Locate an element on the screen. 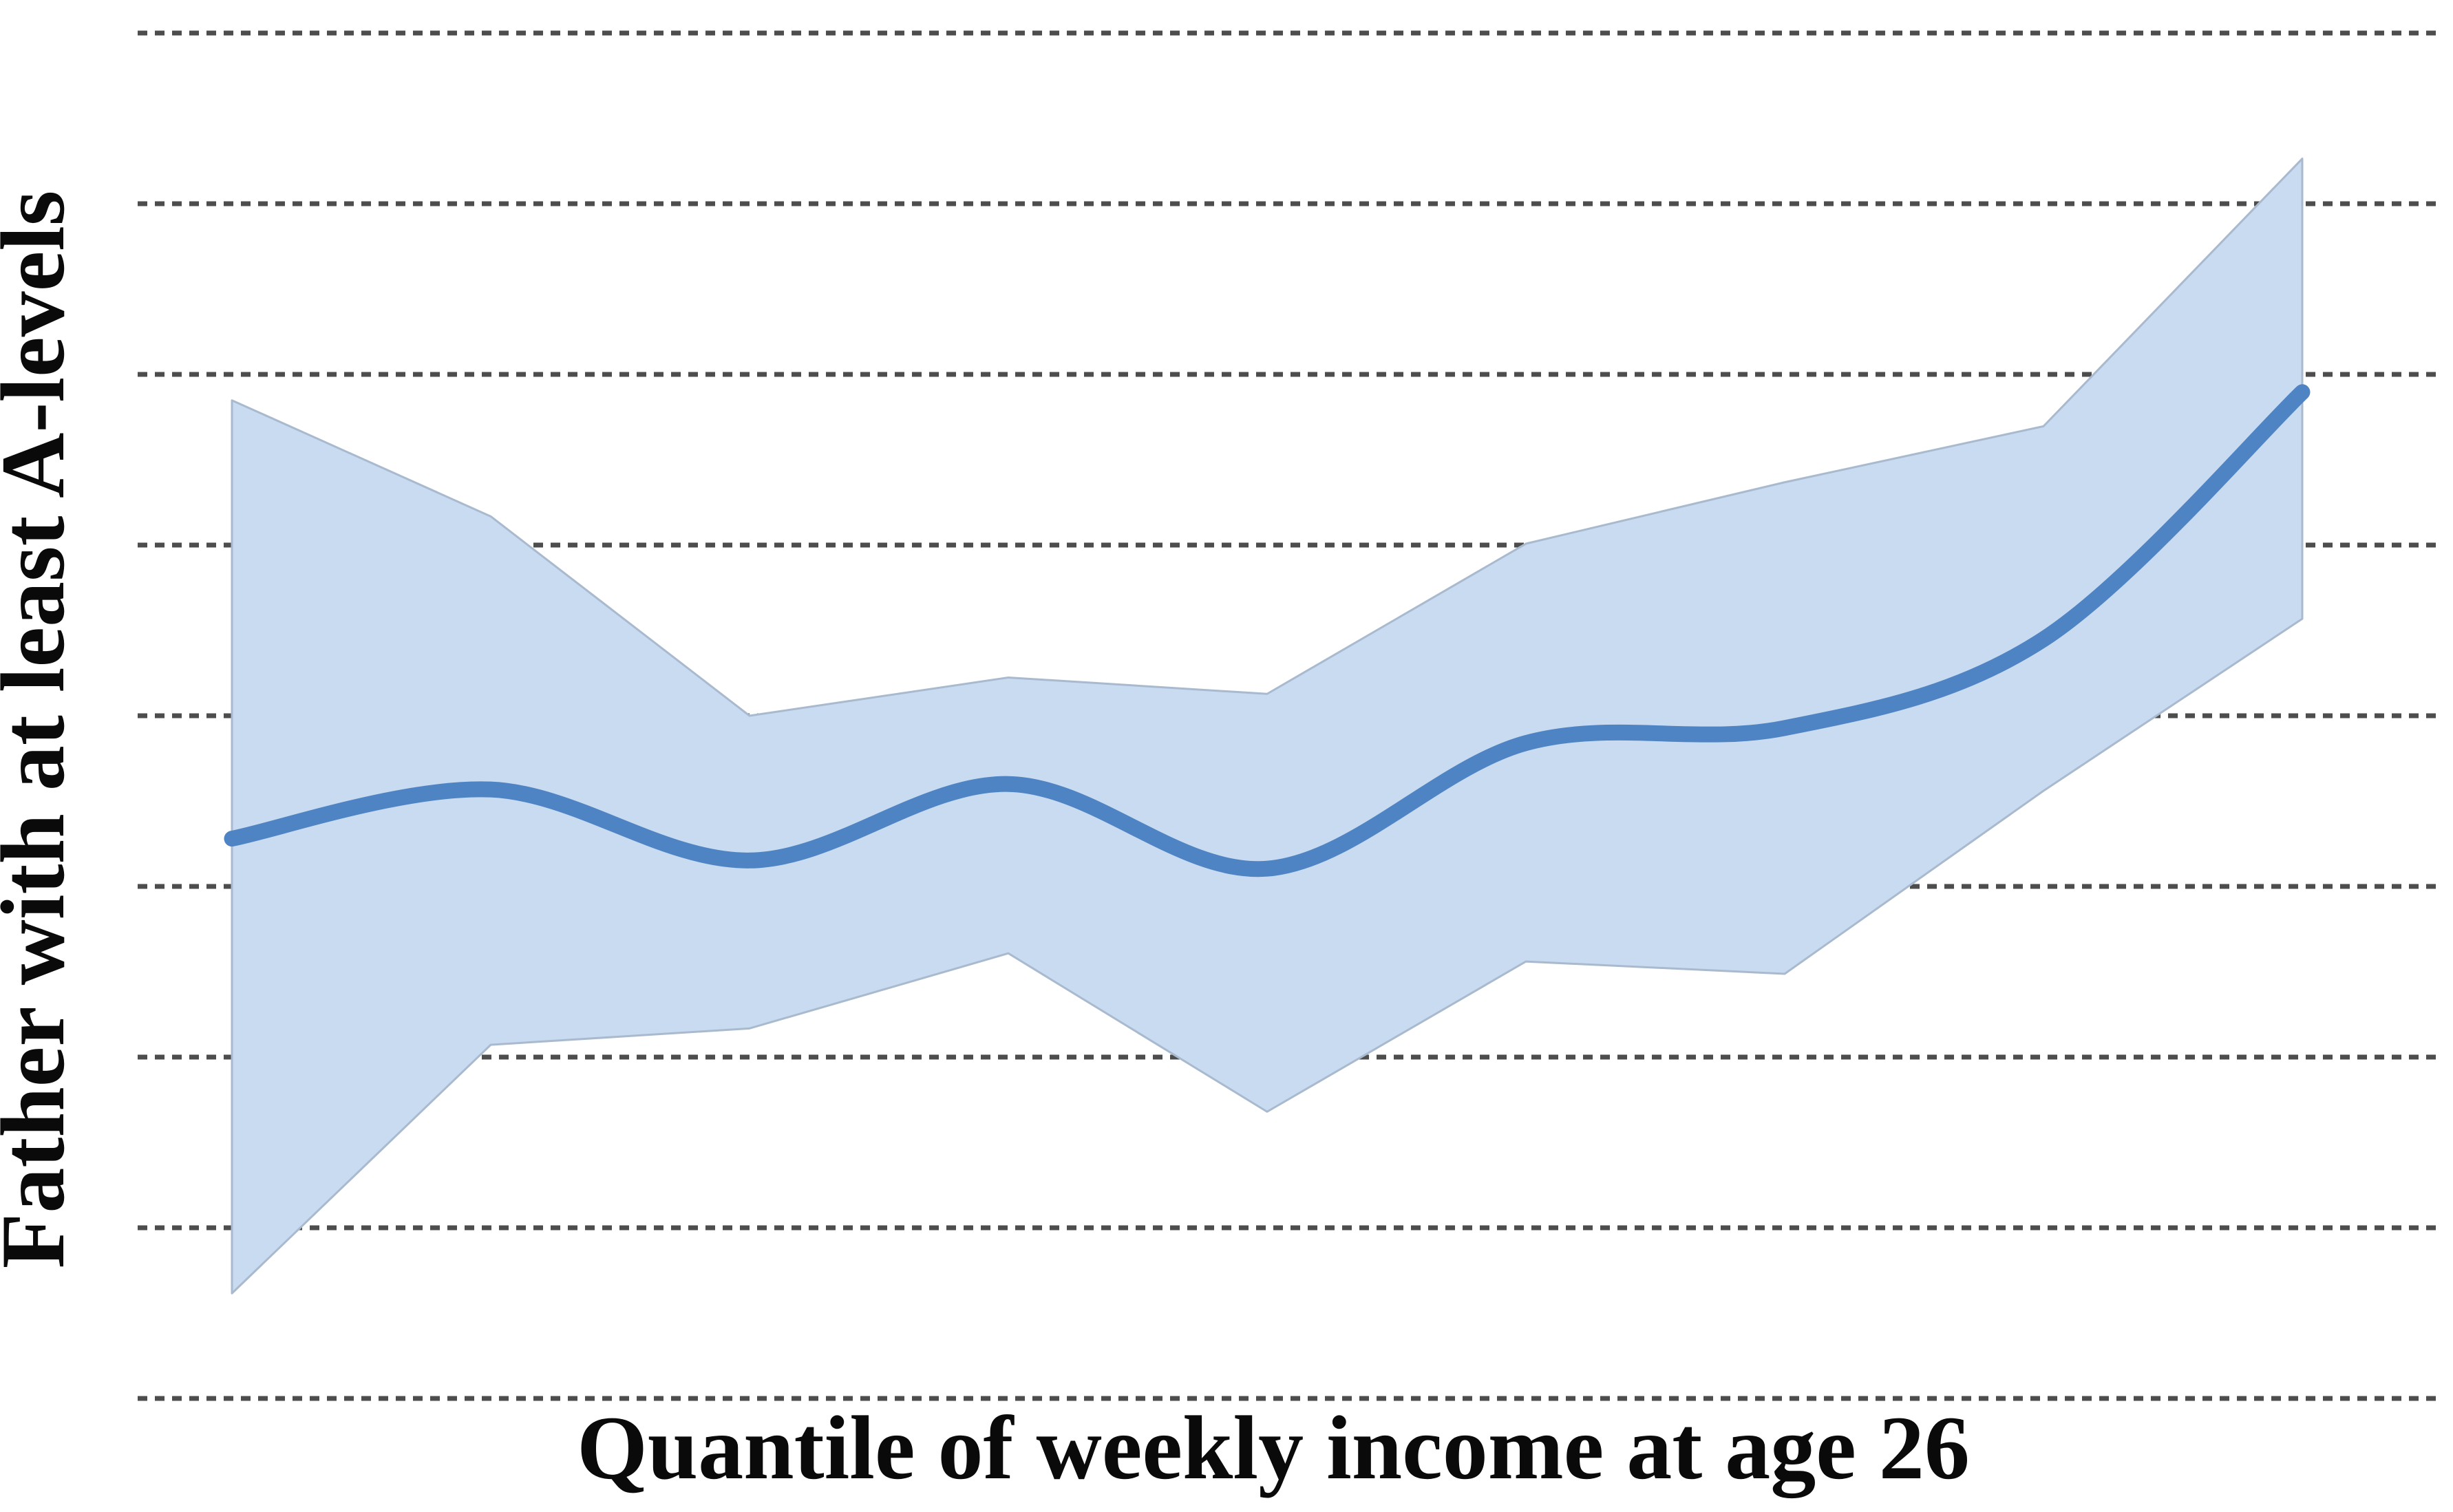  y-axis-title: Father with at least A-levels is located at coordinates (41, 730).